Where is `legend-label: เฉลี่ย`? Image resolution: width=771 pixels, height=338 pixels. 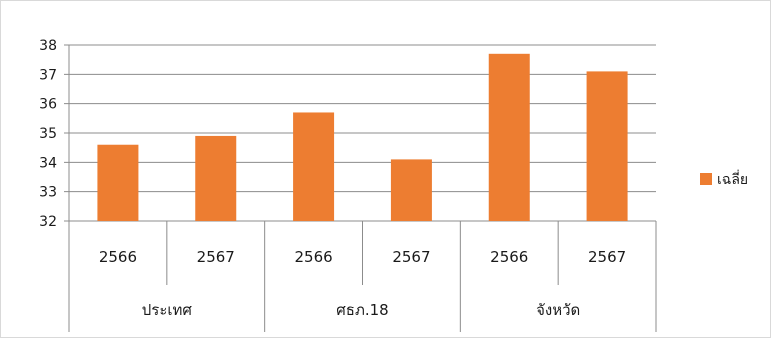 legend-label: เฉลี่ย is located at coordinates (732, 179).